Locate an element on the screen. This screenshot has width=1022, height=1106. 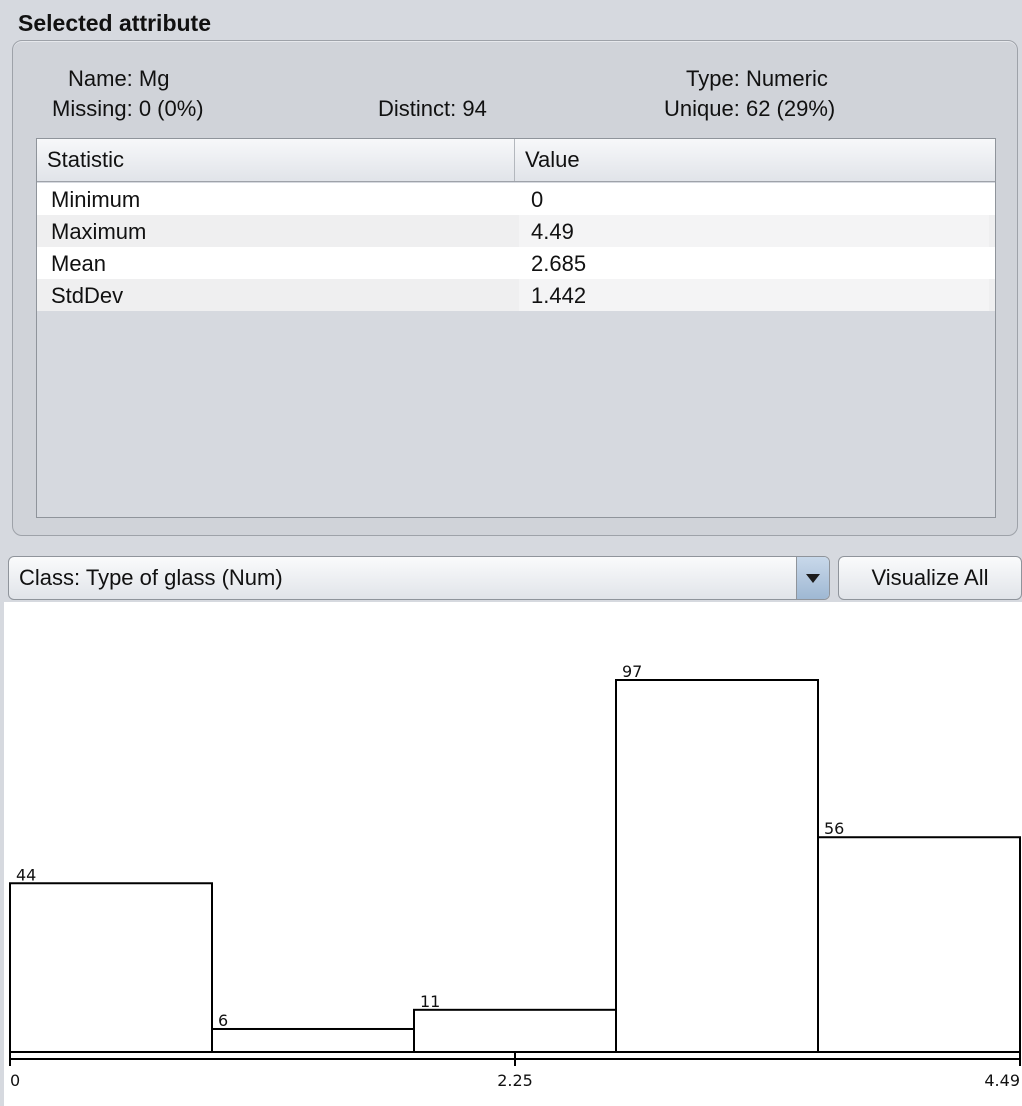
unique-value: 62 (29%) is located at coordinates (790, 108).